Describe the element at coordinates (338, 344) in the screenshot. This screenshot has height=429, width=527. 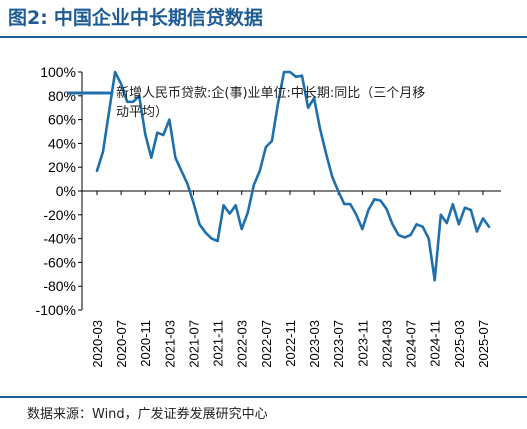
I see `x-tick-label: 2023-07` at that location.